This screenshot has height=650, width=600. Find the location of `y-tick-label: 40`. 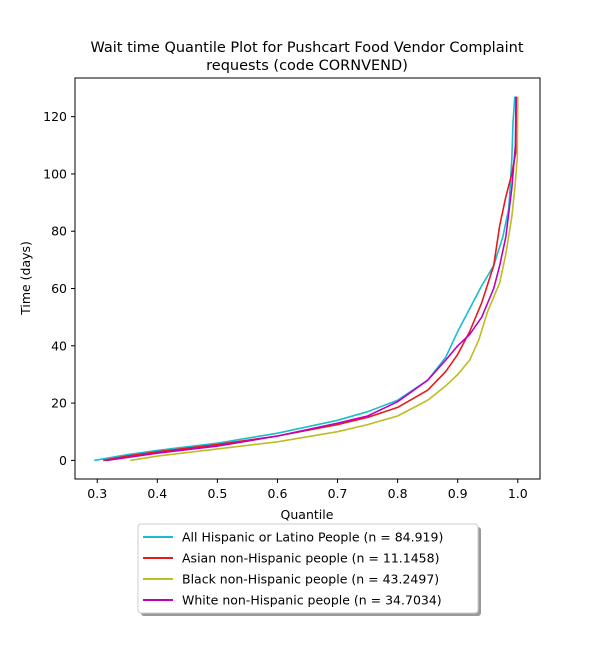

y-tick-label: 40 is located at coordinates (59, 345).